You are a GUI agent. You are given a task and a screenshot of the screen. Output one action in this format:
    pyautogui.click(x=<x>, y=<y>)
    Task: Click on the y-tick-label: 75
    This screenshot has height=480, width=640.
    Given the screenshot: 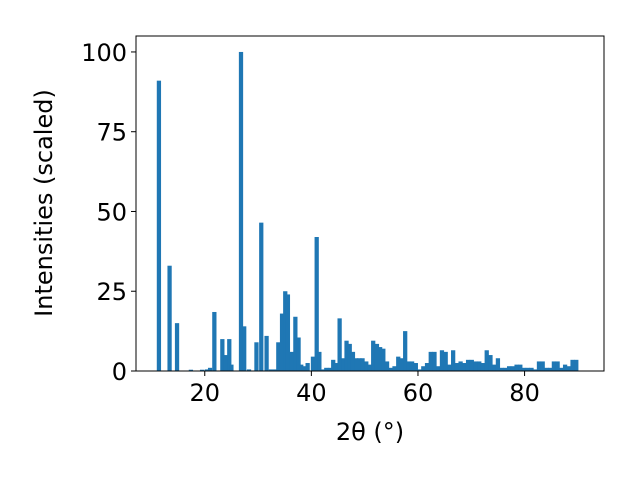 What is the action you would take?
    pyautogui.click(x=111, y=133)
    